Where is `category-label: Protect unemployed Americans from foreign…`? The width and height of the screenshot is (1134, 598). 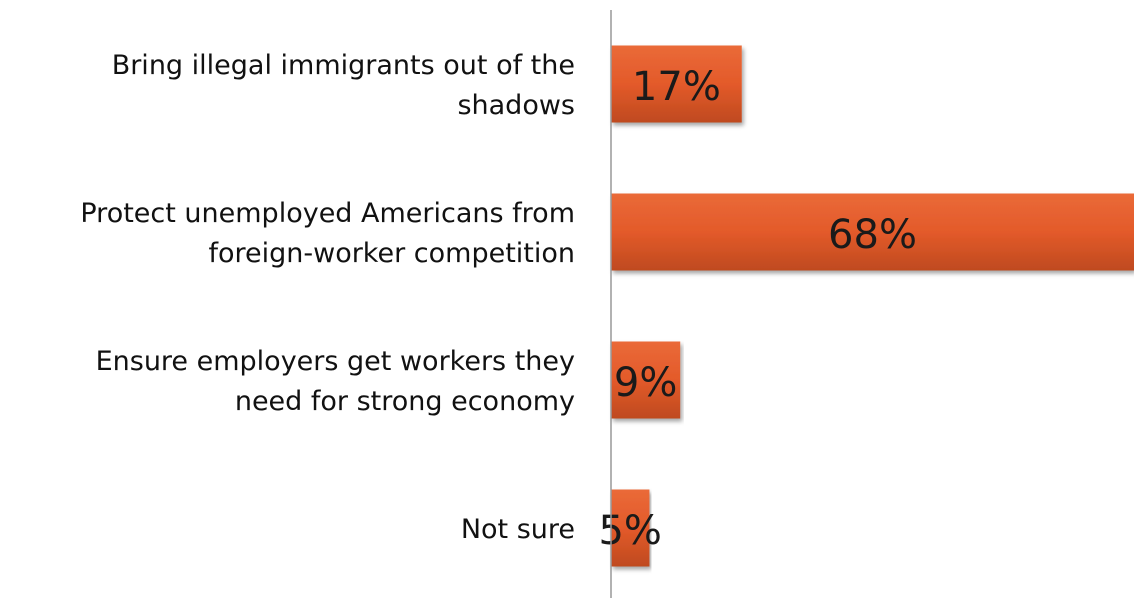 category-label: Protect unemployed Americans from foreign… is located at coordinates (327, 233).